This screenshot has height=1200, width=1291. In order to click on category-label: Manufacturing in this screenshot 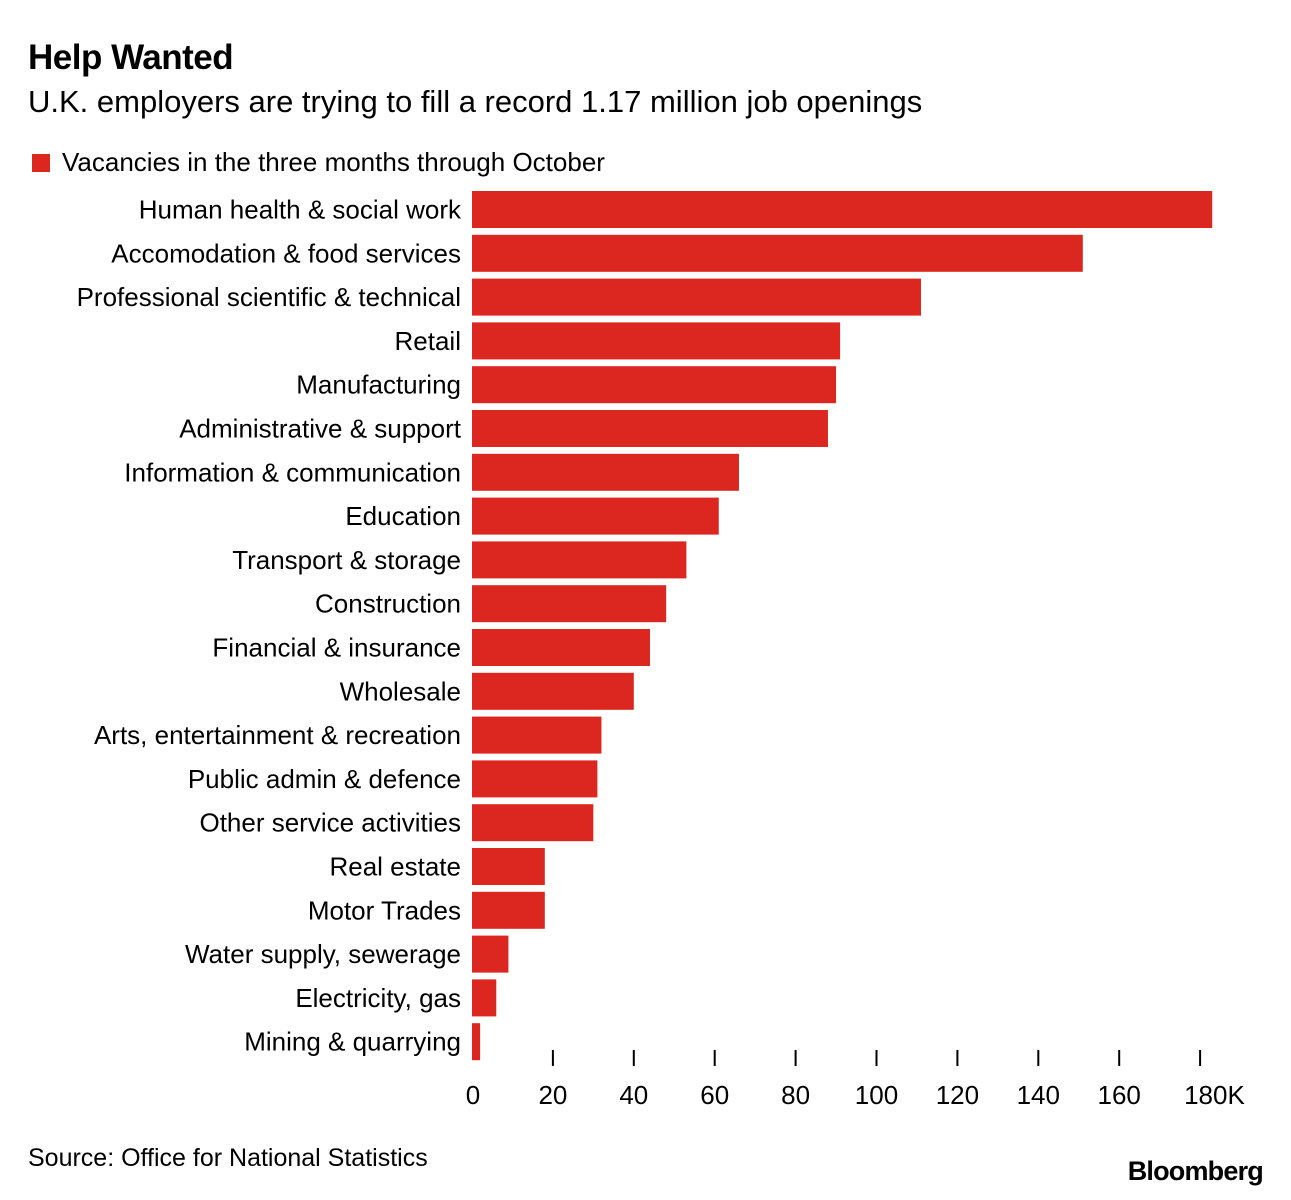, I will do `click(378, 385)`.